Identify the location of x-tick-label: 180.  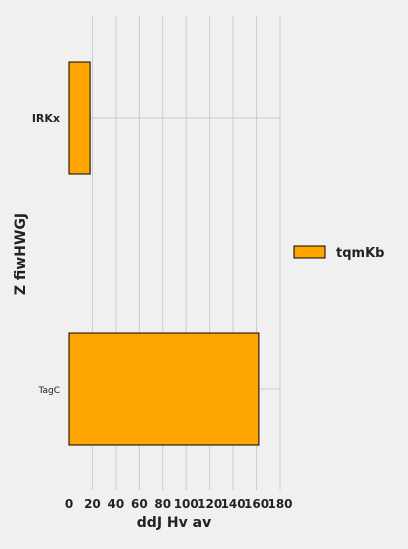
(279, 504).